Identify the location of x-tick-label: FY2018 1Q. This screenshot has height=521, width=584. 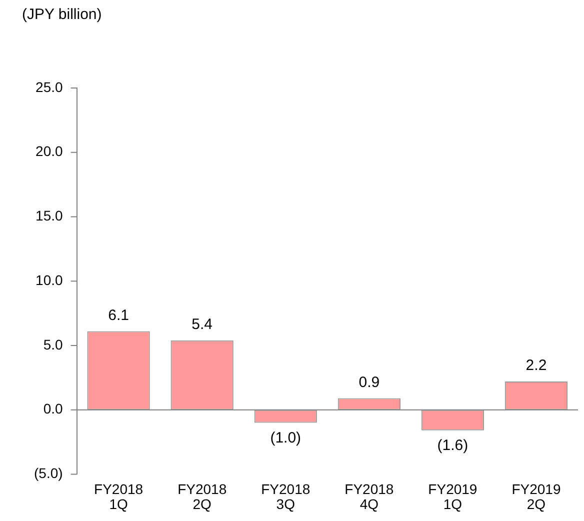
(119, 496).